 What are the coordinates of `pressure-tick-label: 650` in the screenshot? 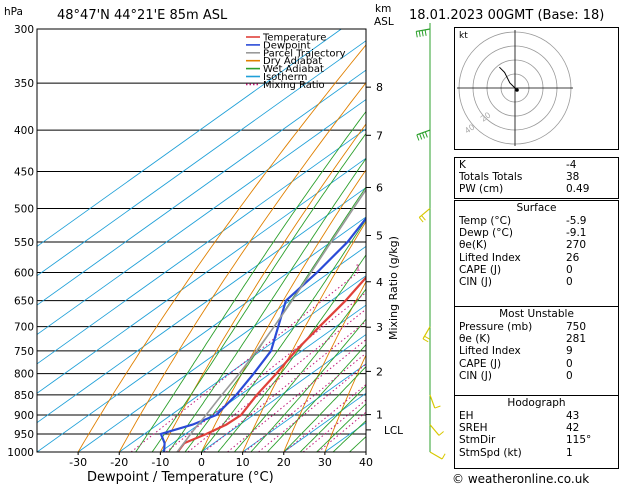 It's located at (24, 302).